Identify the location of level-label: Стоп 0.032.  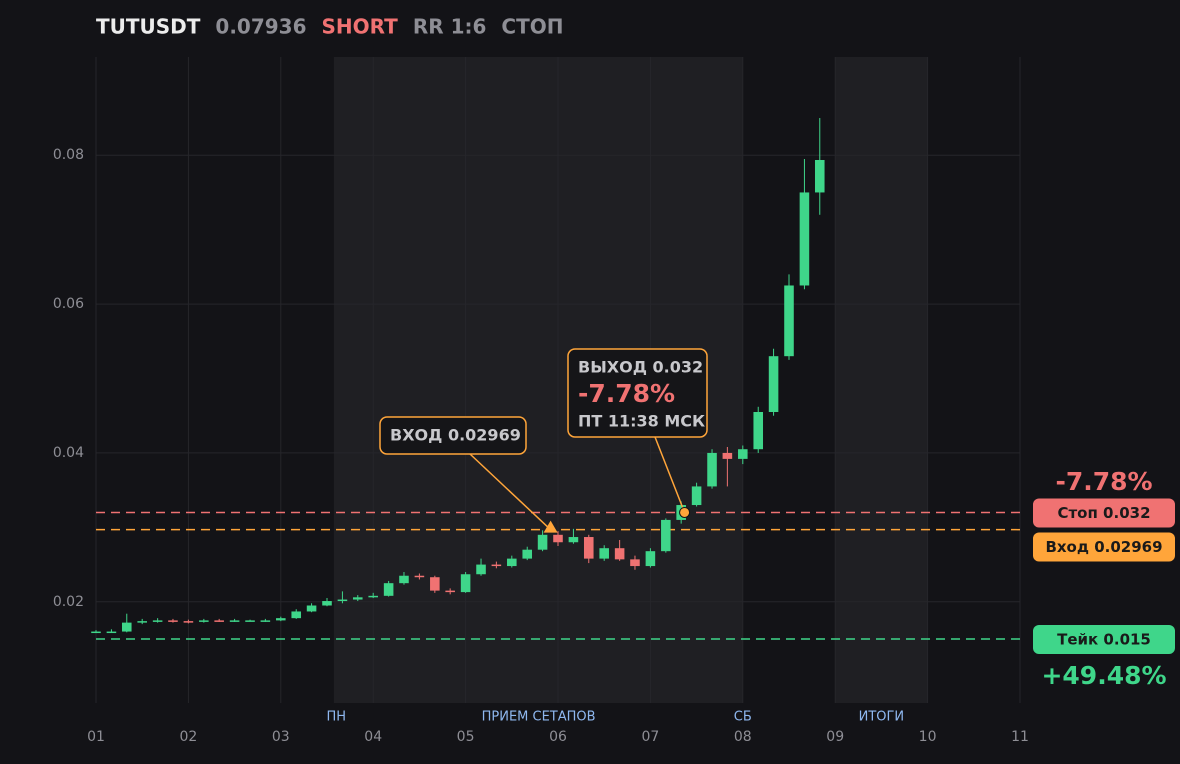
(1103, 513).